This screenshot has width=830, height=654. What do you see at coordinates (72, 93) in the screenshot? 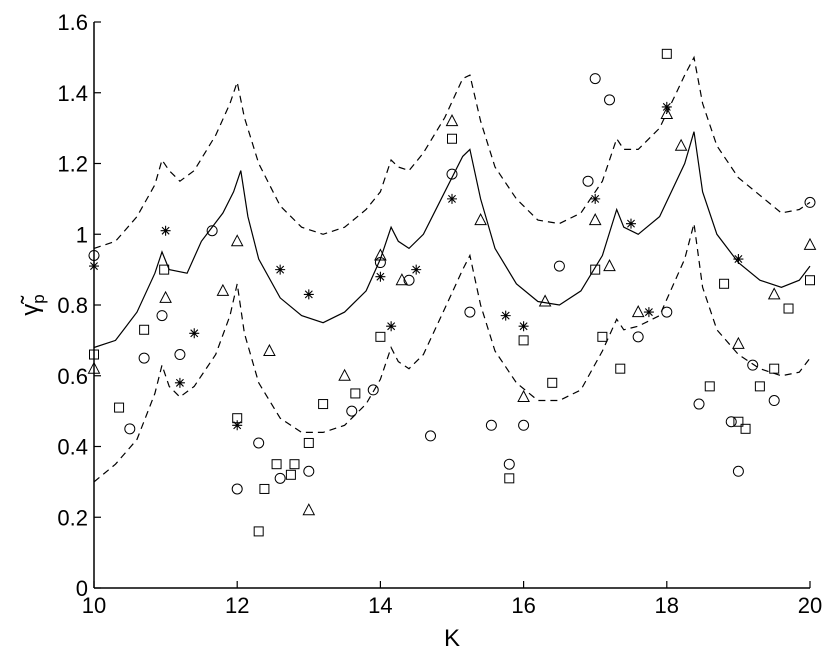
I see `y-tick-label: 1.4` at bounding box center [72, 93].